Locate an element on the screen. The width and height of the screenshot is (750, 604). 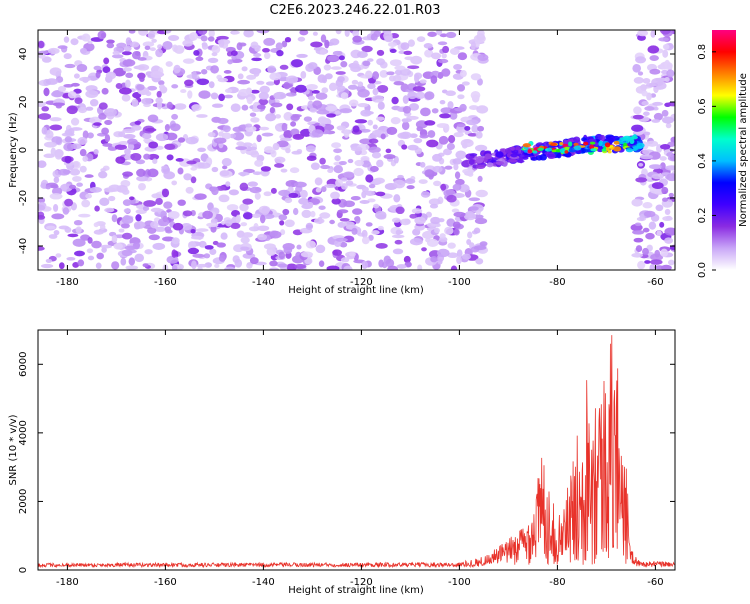
colorbar-label: Normalized spectral amplitude is located at coordinates (743, 150).